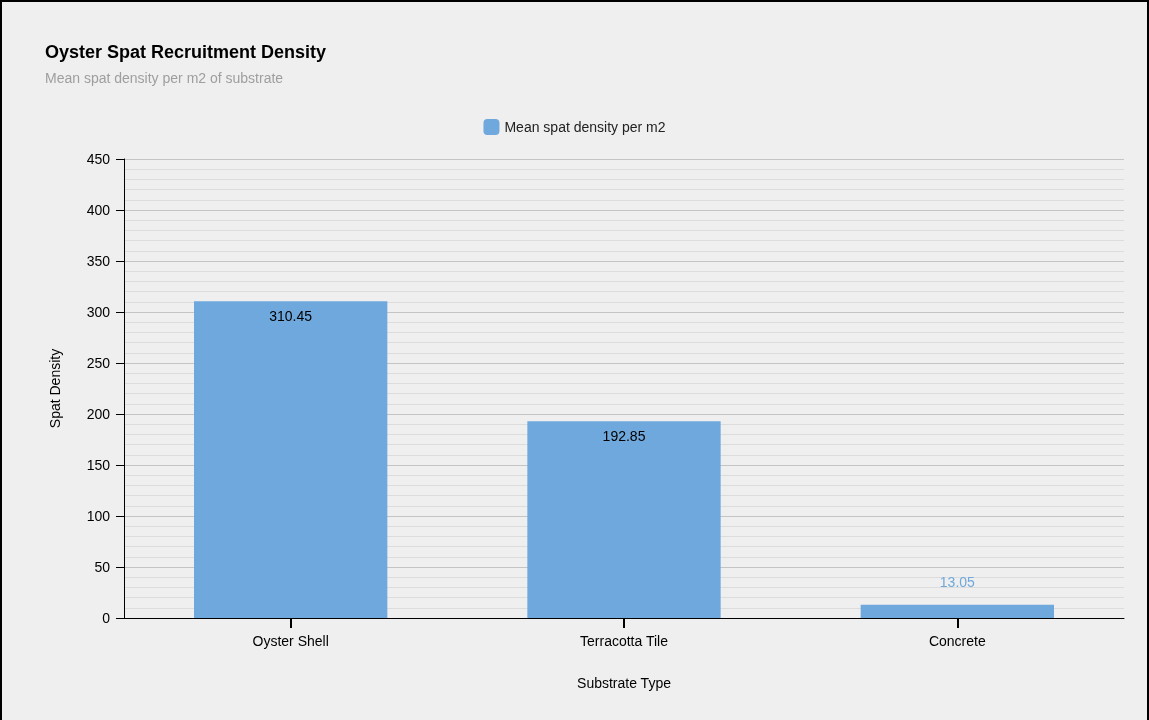 This screenshot has width=1149, height=720. Describe the element at coordinates (624, 436) in the screenshot. I see `data-label: 192.85` at that location.